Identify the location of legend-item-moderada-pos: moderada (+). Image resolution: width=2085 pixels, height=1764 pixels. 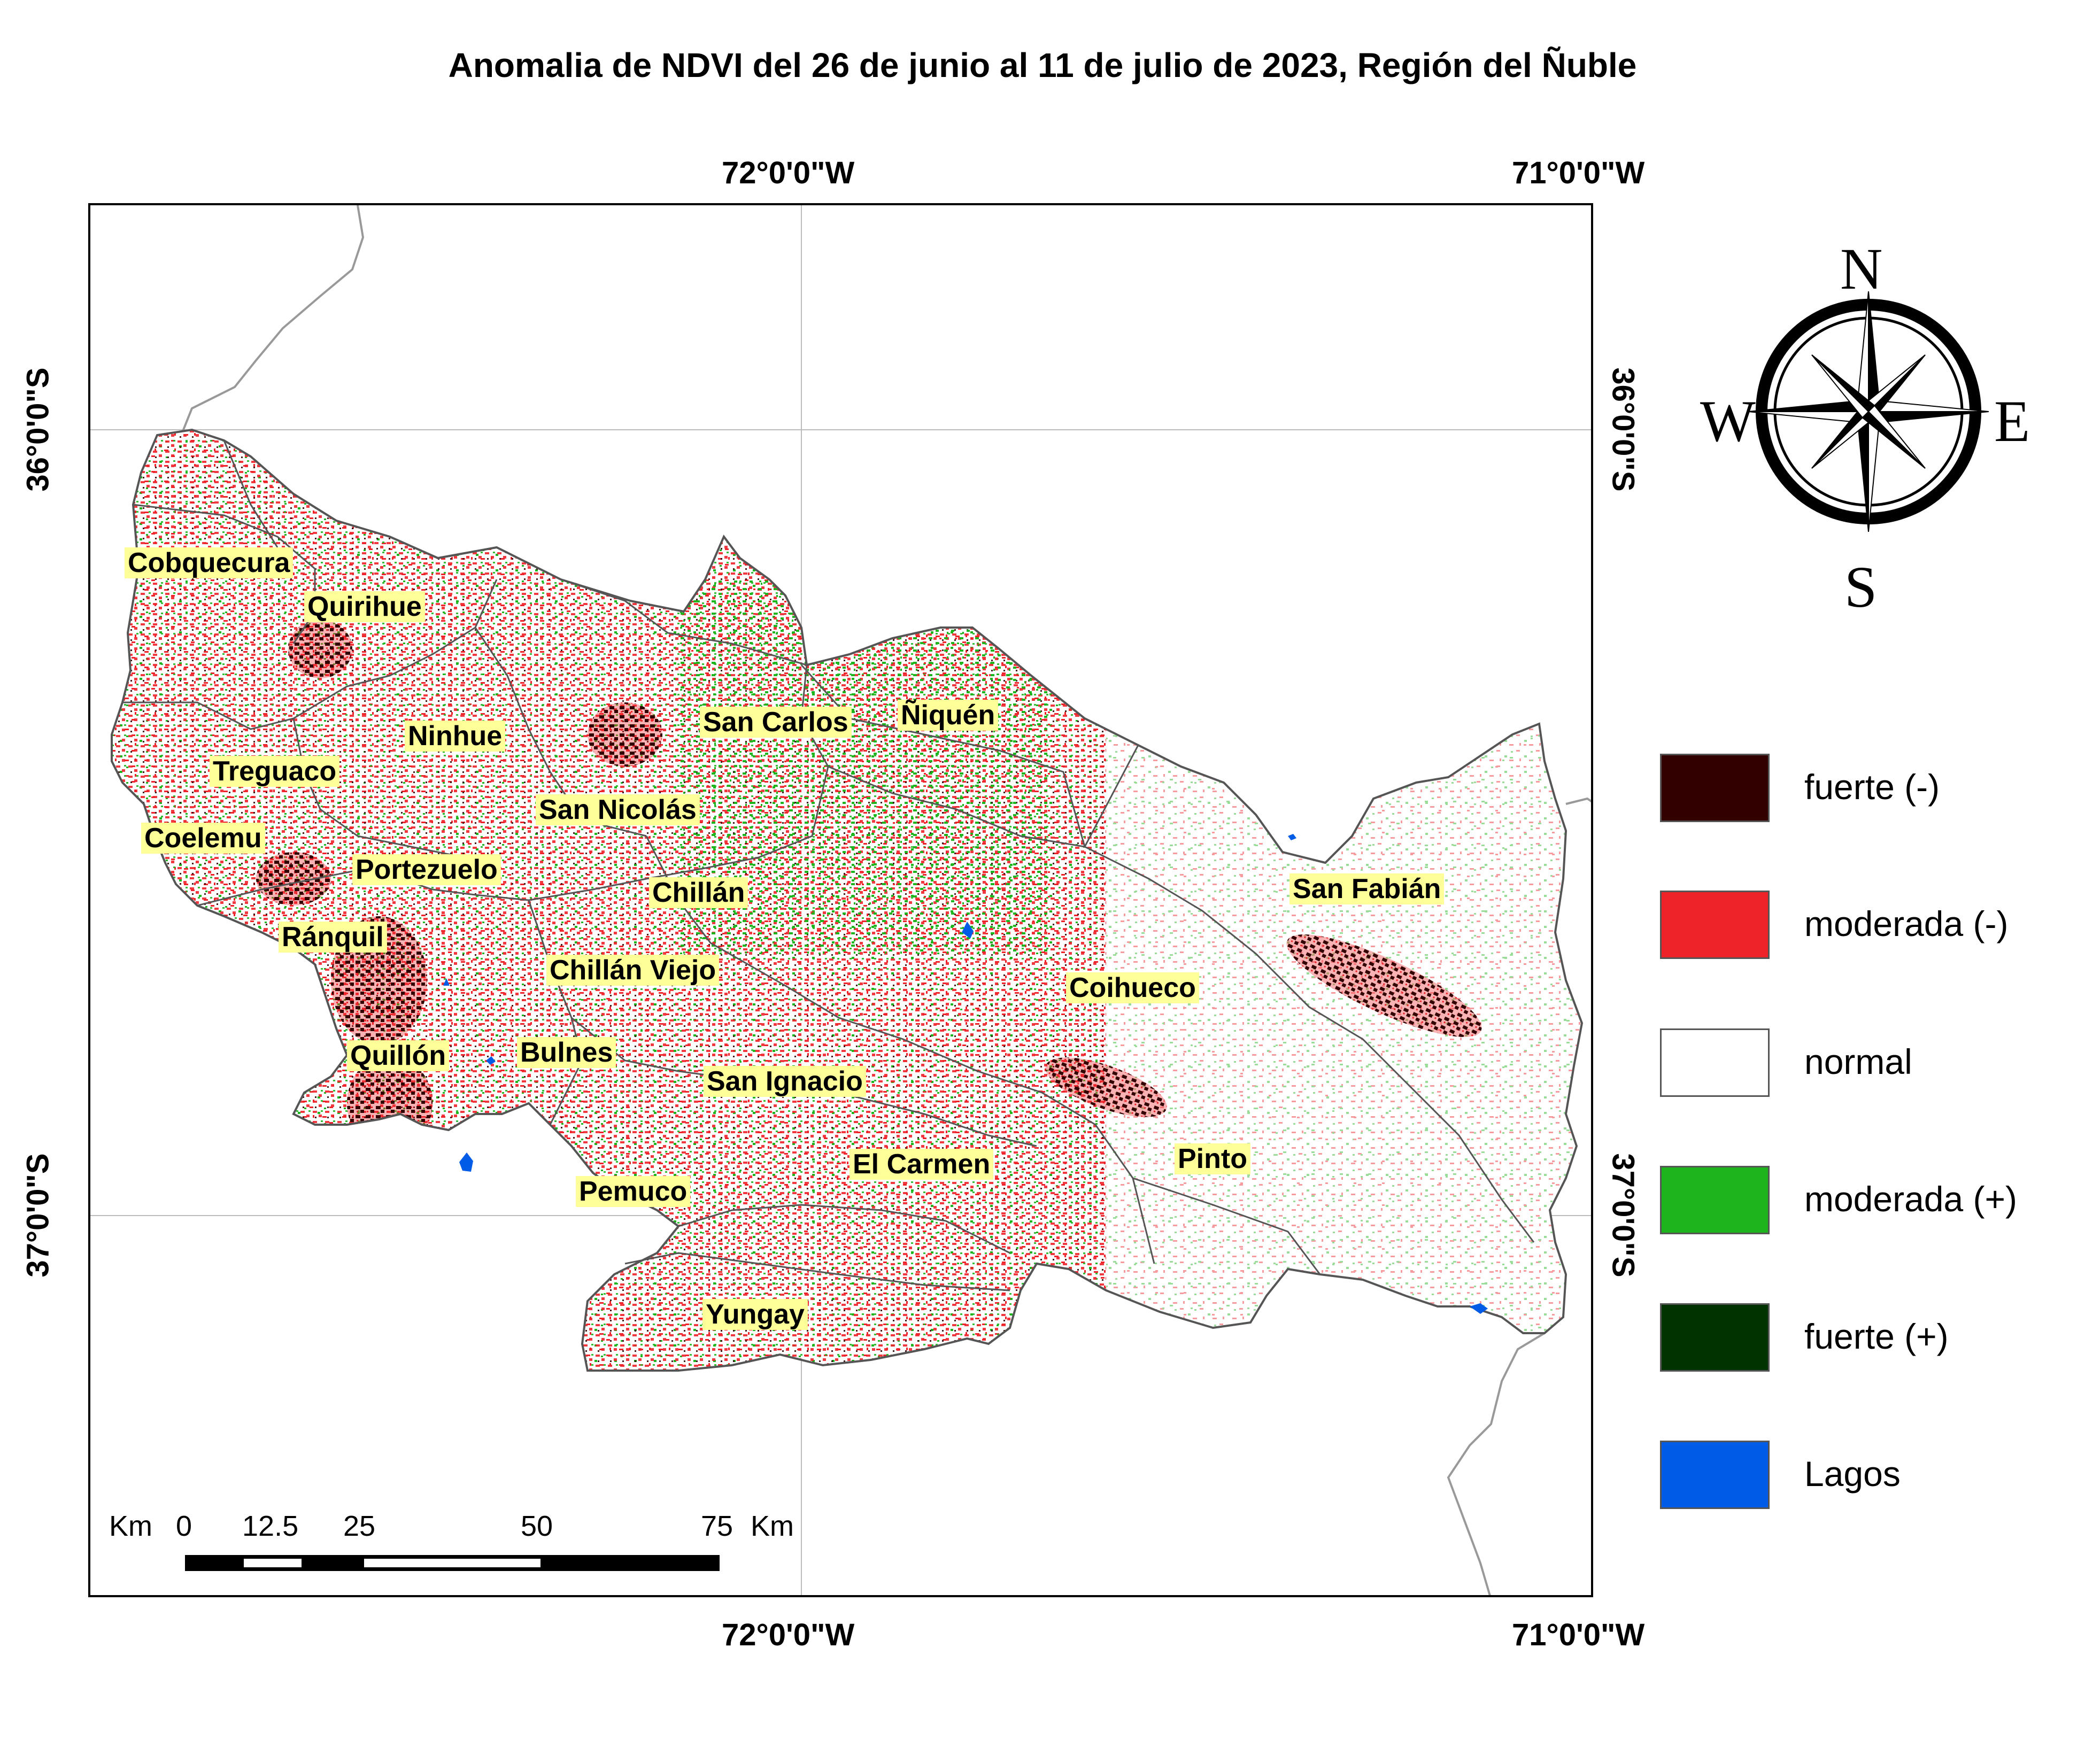
(1868, 1200).